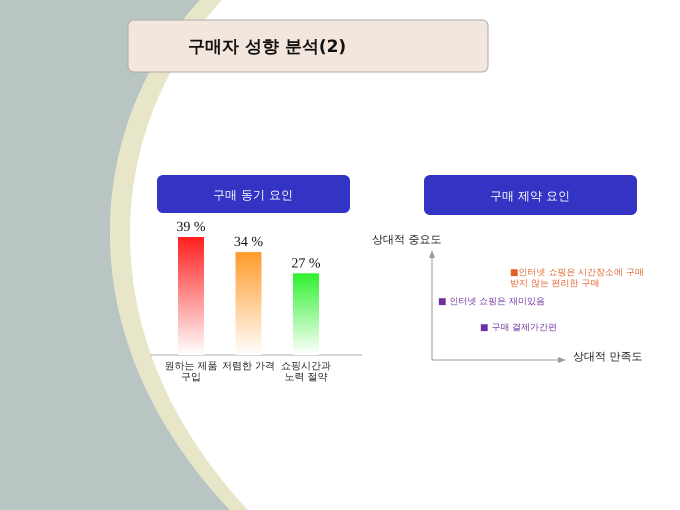 The height and width of the screenshot is (510, 680). What do you see at coordinates (191, 372) in the screenshot?
I see `x-tick-label: 원하는 제품 구입` at bounding box center [191, 372].